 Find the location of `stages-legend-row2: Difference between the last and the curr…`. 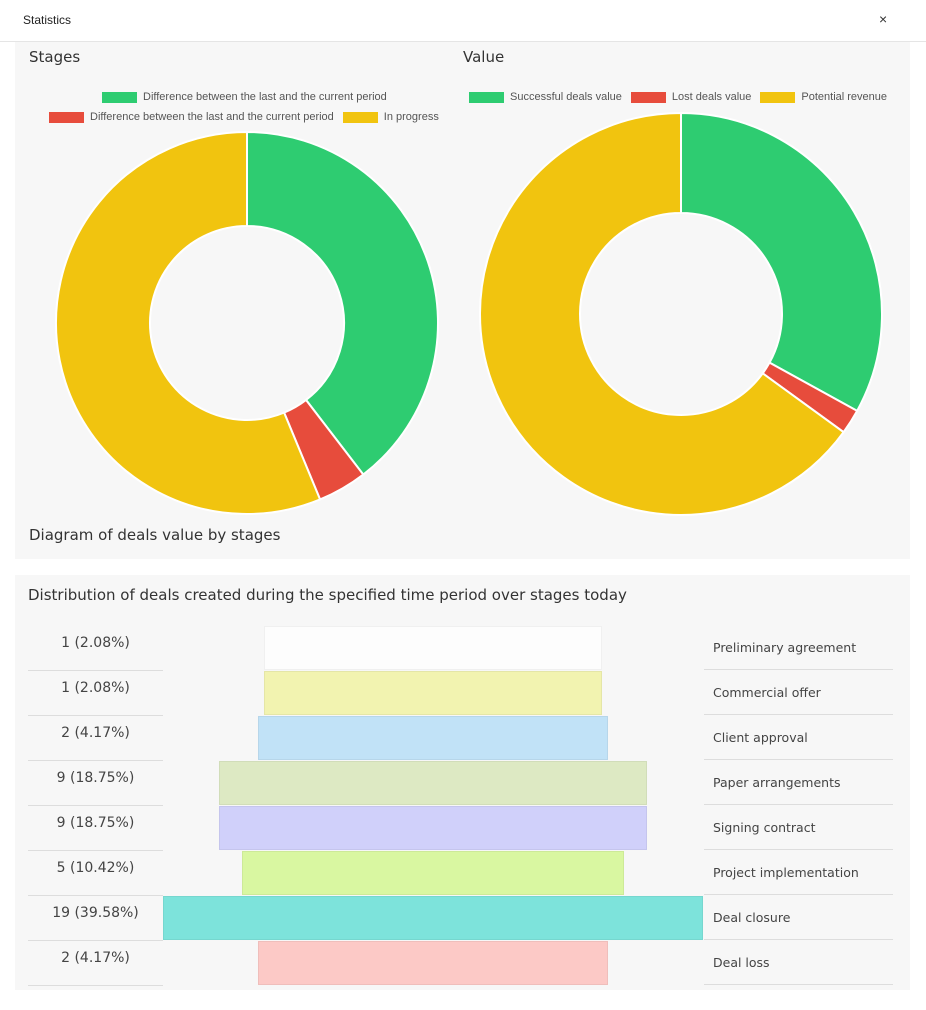

stages-legend-row2: Difference between the last and the curr… is located at coordinates (248, 117).